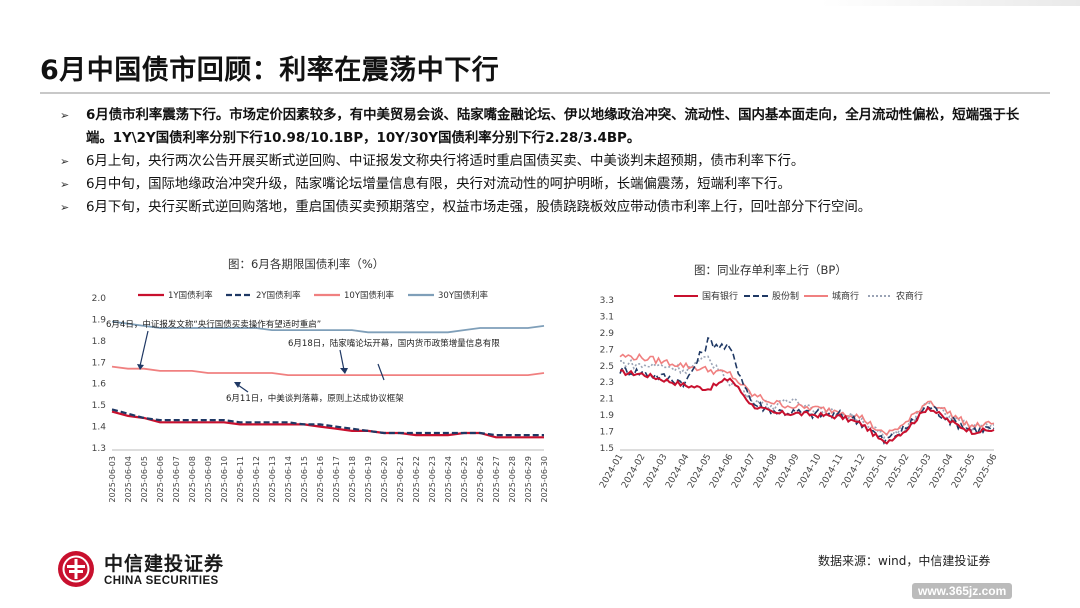 This screenshot has width=1080, height=608. Describe the element at coordinates (607, 433) in the screenshot. I see `chart2-ytick-label: 1.7` at that location.